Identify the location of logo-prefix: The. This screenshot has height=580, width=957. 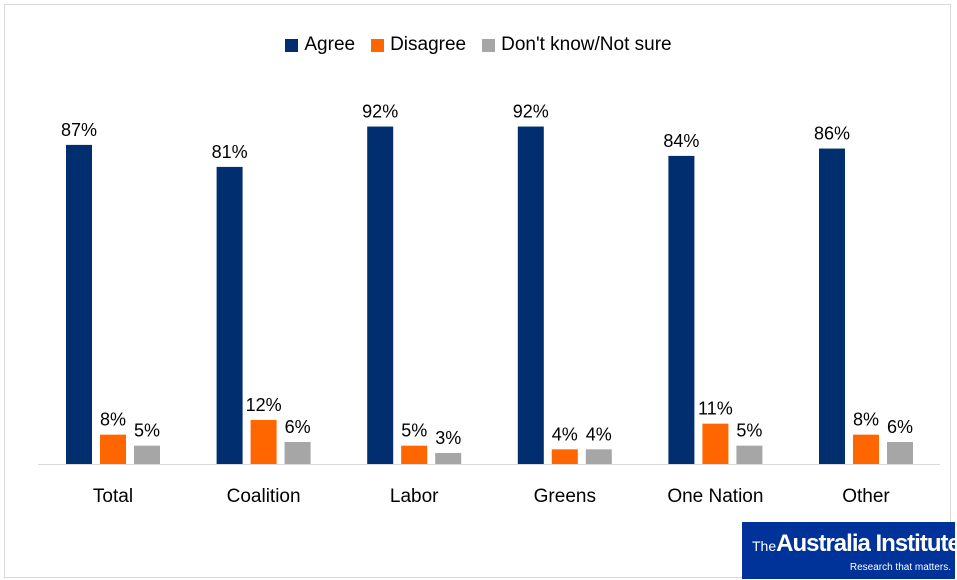
(764, 546).